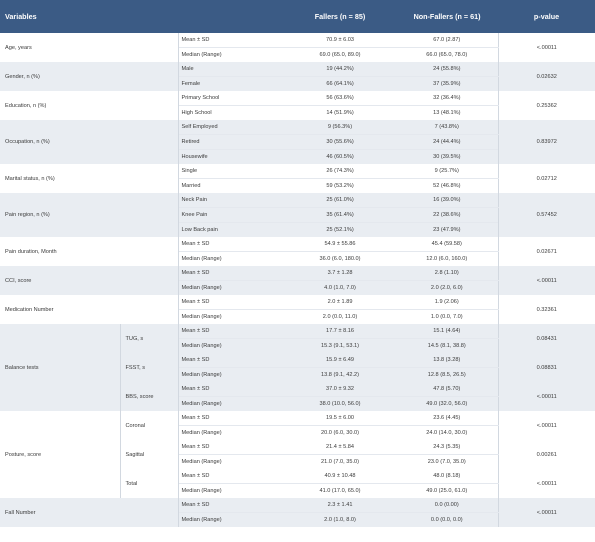  What do you see at coordinates (447, 389) in the screenshot?
I see `non-fallers-value: 47.8 (5.70)` at bounding box center [447, 389].